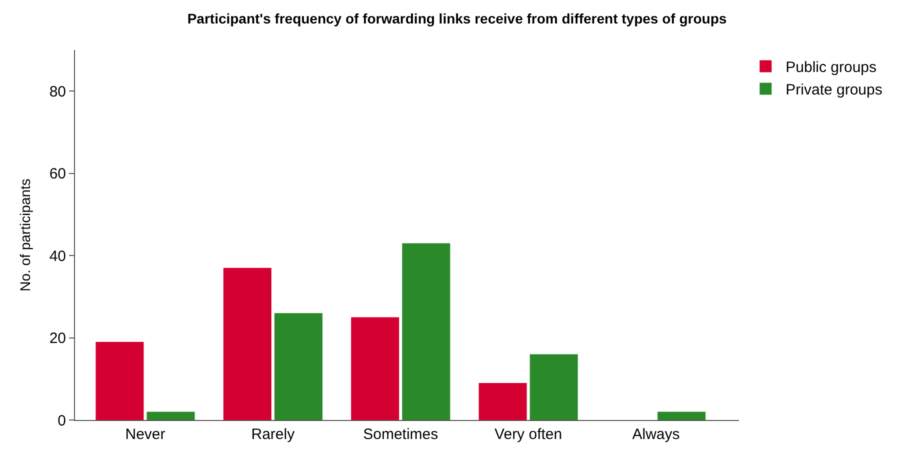 The height and width of the screenshot is (455, 914). What do you see at coordinates (57, 174) in the screenshot?
I see `y-tick-label: 60` at bounding box center [57, 174].